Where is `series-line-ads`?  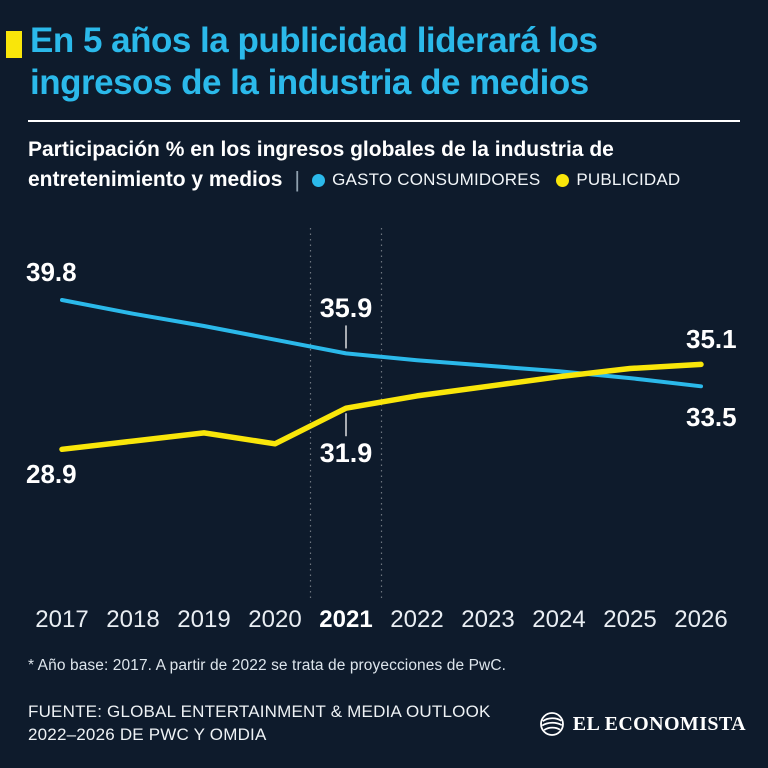 series-line-ads is located at coordinates (381, 407).